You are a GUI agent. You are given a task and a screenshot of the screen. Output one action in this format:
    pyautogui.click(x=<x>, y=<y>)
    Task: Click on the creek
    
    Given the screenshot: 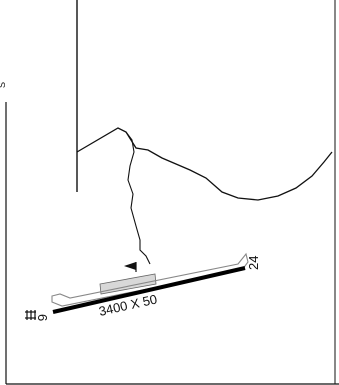 What is the action you would take?
    pyautogui.click(x=138, y=198)
    